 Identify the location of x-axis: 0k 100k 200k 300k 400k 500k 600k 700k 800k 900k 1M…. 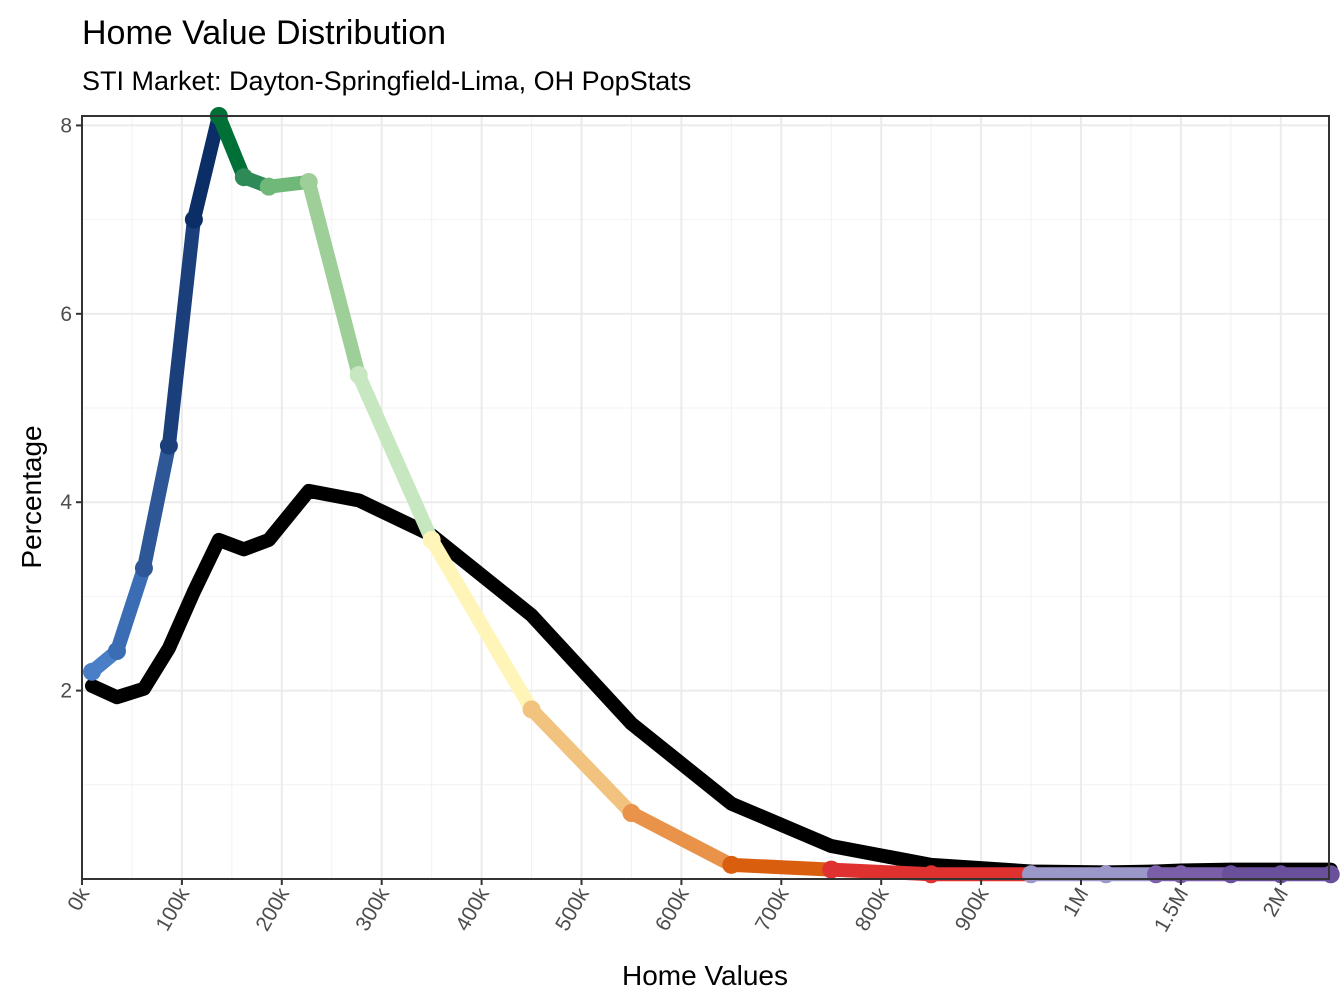
(678, 907).